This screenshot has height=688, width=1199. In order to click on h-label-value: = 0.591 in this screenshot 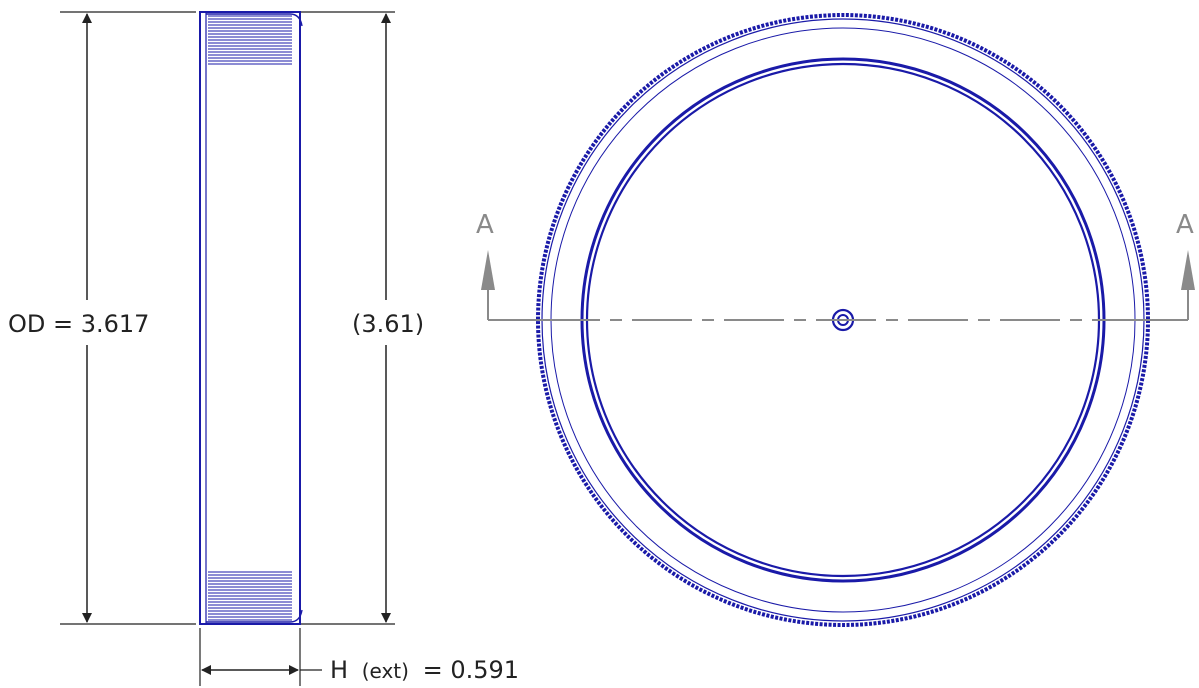, I will do `click(471, 670)`.